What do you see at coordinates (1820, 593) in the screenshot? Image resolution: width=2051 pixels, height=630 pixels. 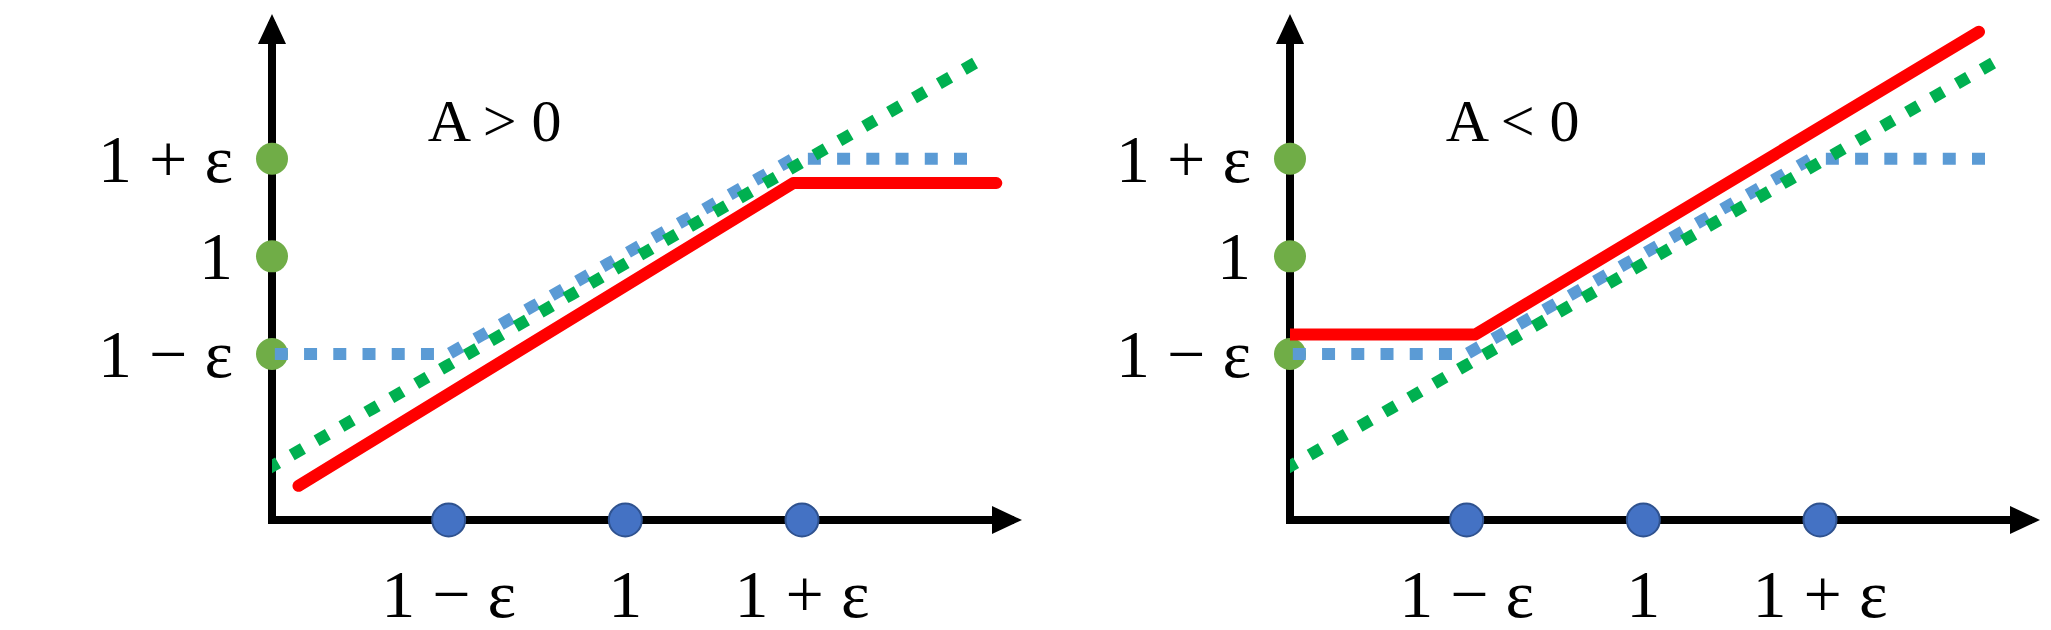 I see `x-tick-label: 1 + ε` at bounding box center [1820, 593].